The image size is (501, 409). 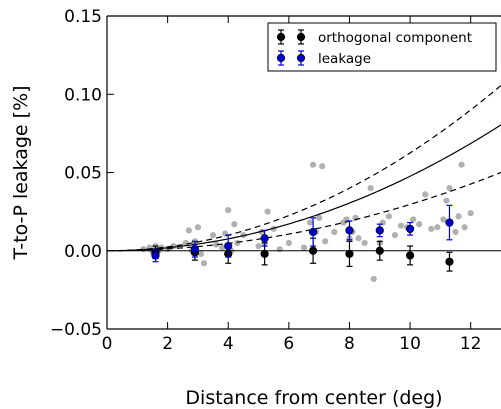 What do you see at coordinates (21, 172) in the screenshot?
I see `y-axis-label: T-to-P leakage [%]` at bounding box center [21, 172].